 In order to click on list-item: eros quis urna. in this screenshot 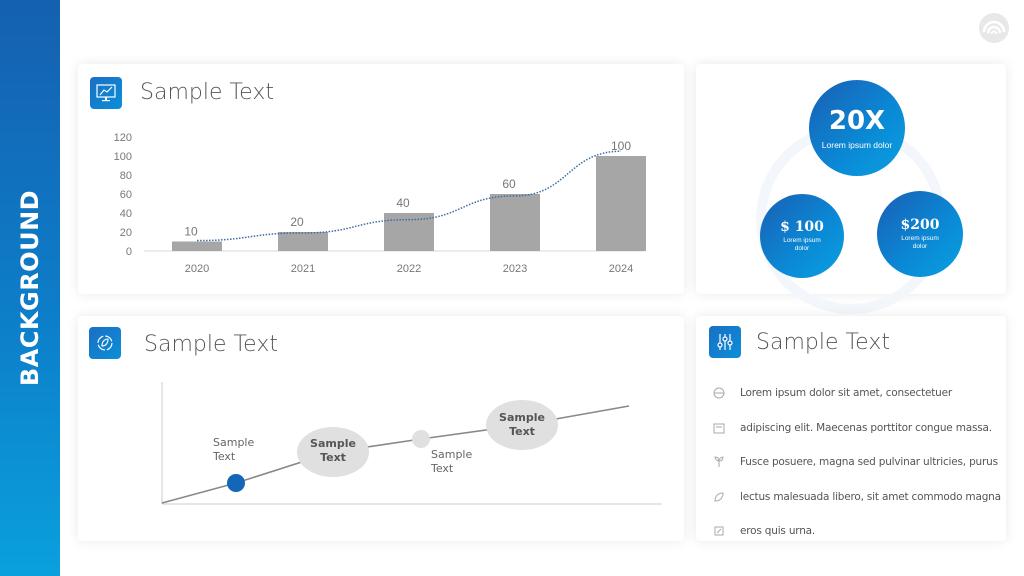, I will do `click(857, 531)`.